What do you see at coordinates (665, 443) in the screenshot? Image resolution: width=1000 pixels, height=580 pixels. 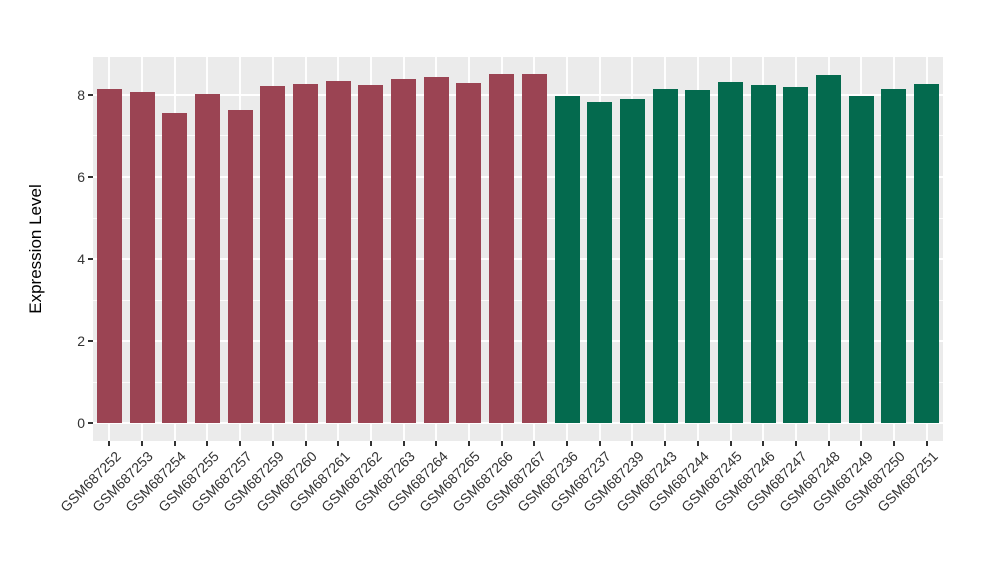 I see `x-tick-mark-GSM687243` at bounding box center [665, 443].